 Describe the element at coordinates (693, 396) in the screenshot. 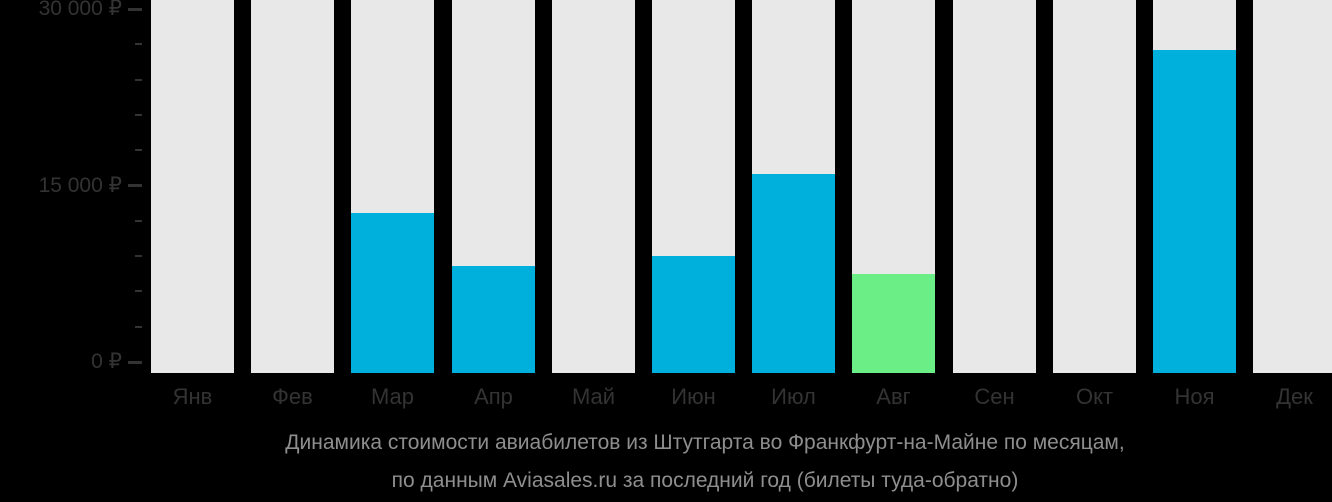

I see `x-label-Июн: Июн` at that location.